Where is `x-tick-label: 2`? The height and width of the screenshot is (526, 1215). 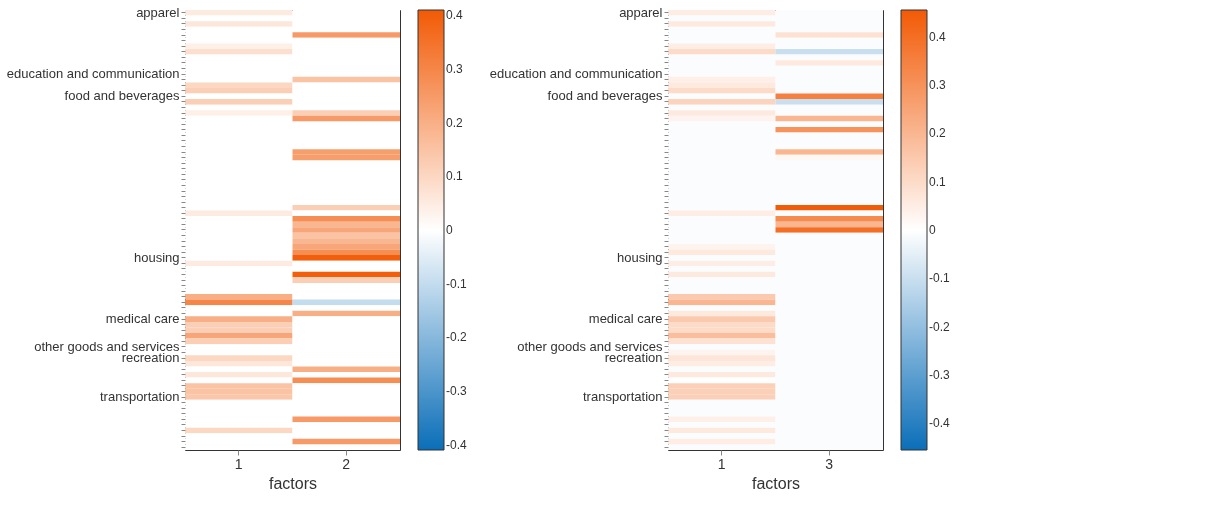 x-tick-label: 2 is located at coordinates (346, 463).